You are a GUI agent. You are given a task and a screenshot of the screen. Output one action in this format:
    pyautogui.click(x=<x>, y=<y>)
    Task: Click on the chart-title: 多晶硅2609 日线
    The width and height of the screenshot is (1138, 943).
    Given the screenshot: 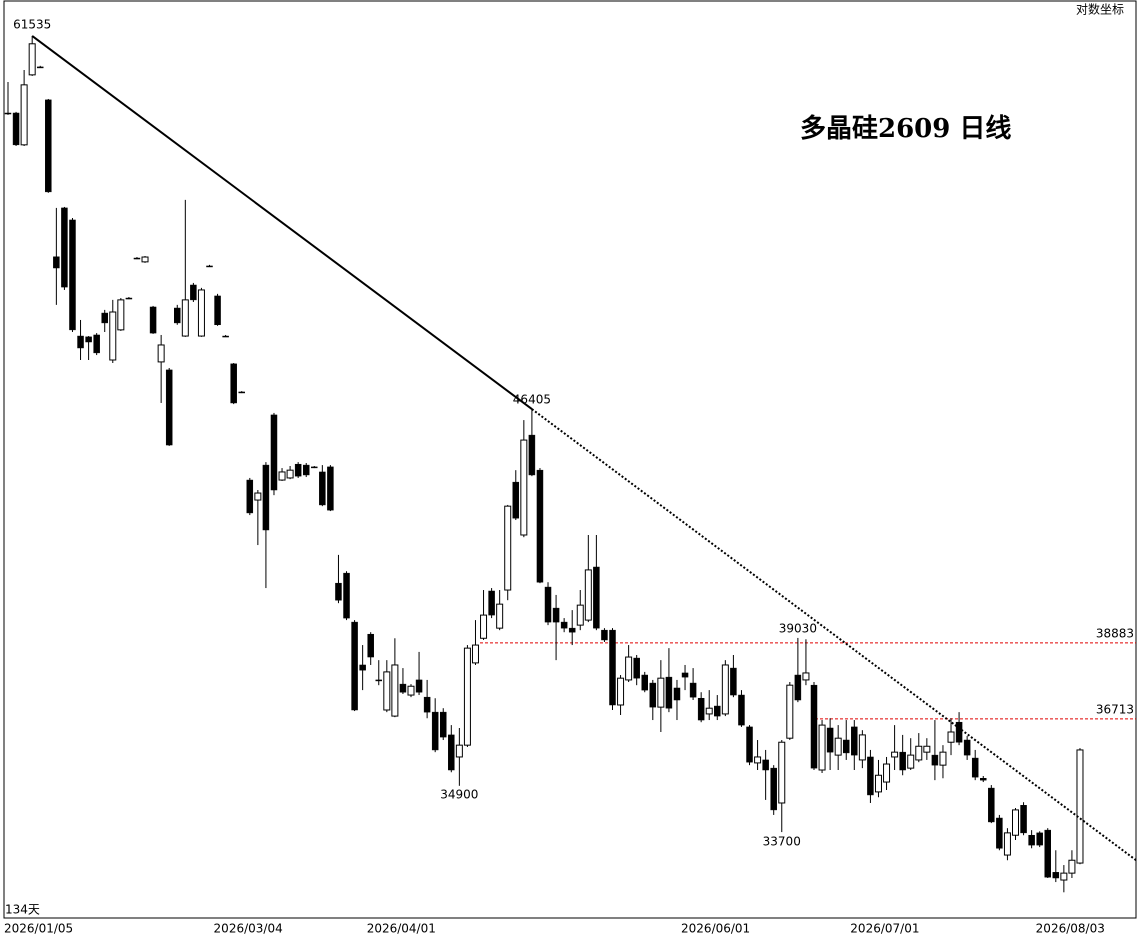 What is the action you would take?
    pyautogui.click(x=905, y=129)
    